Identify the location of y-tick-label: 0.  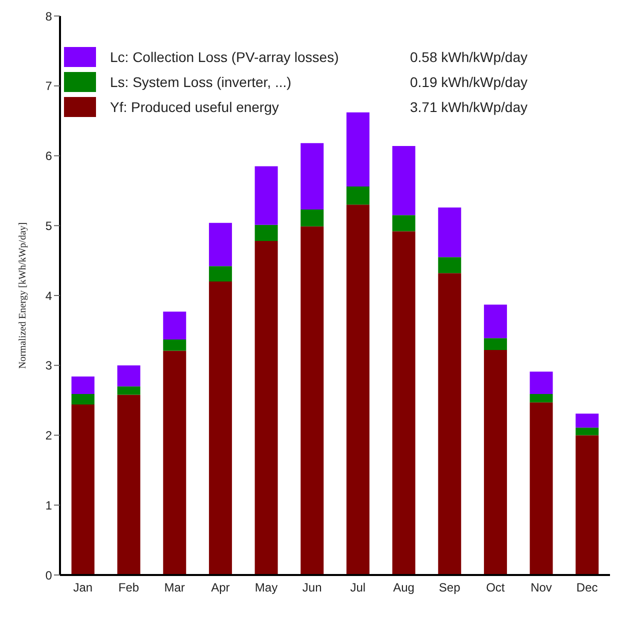
(48, 575).